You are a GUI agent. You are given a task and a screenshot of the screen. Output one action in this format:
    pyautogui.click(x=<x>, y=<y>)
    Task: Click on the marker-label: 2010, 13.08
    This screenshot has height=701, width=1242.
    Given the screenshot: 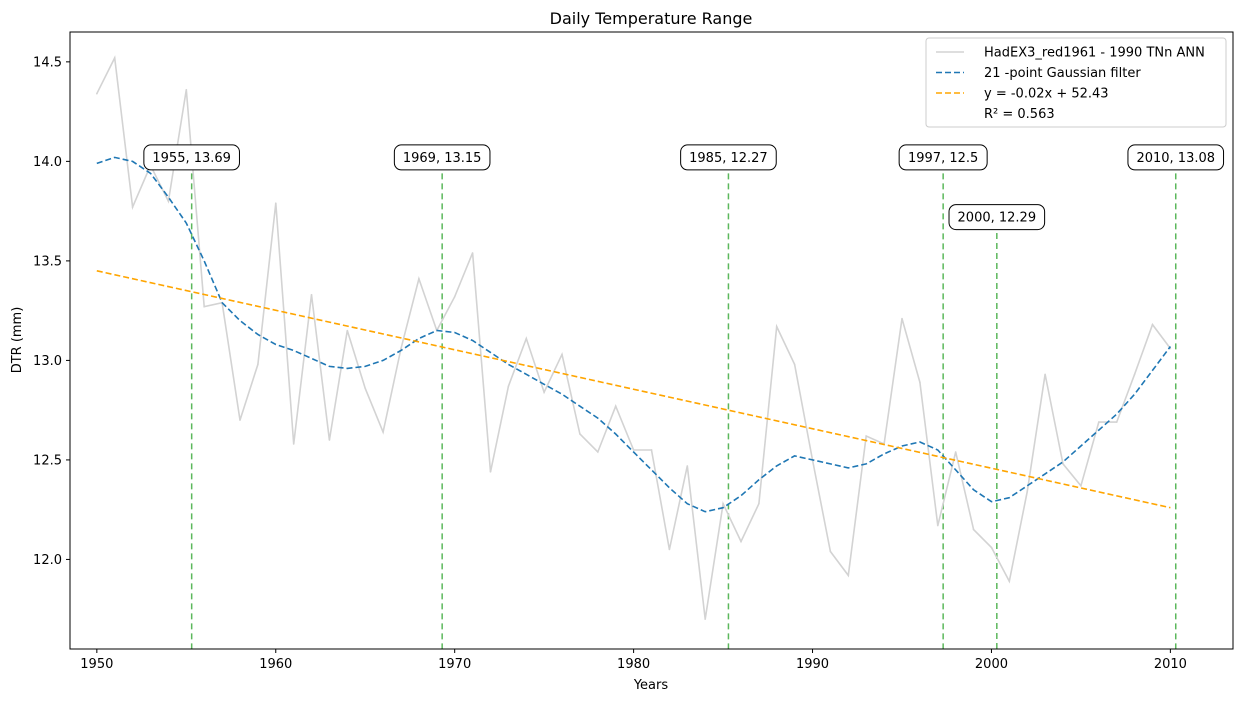 What is the action you would take?
    pyautogui.click(x=1175, y=158)
    